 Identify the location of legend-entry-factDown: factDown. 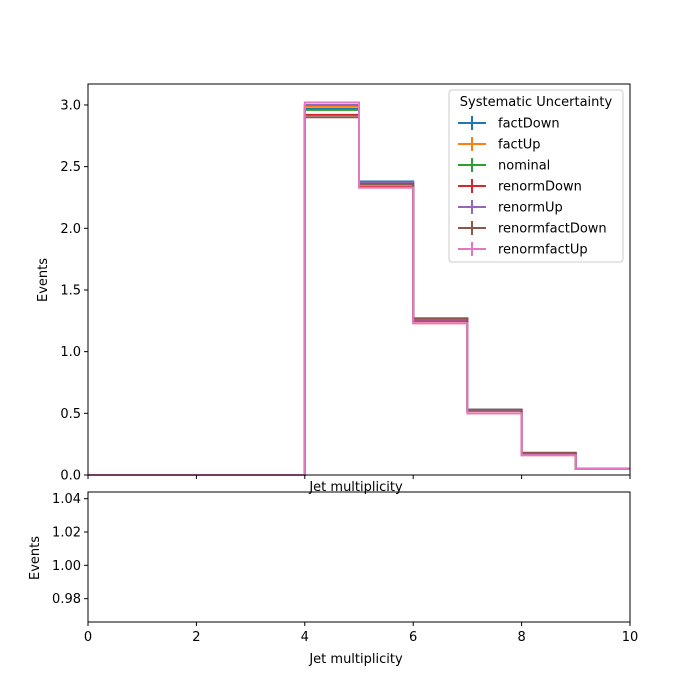
(509, 124).